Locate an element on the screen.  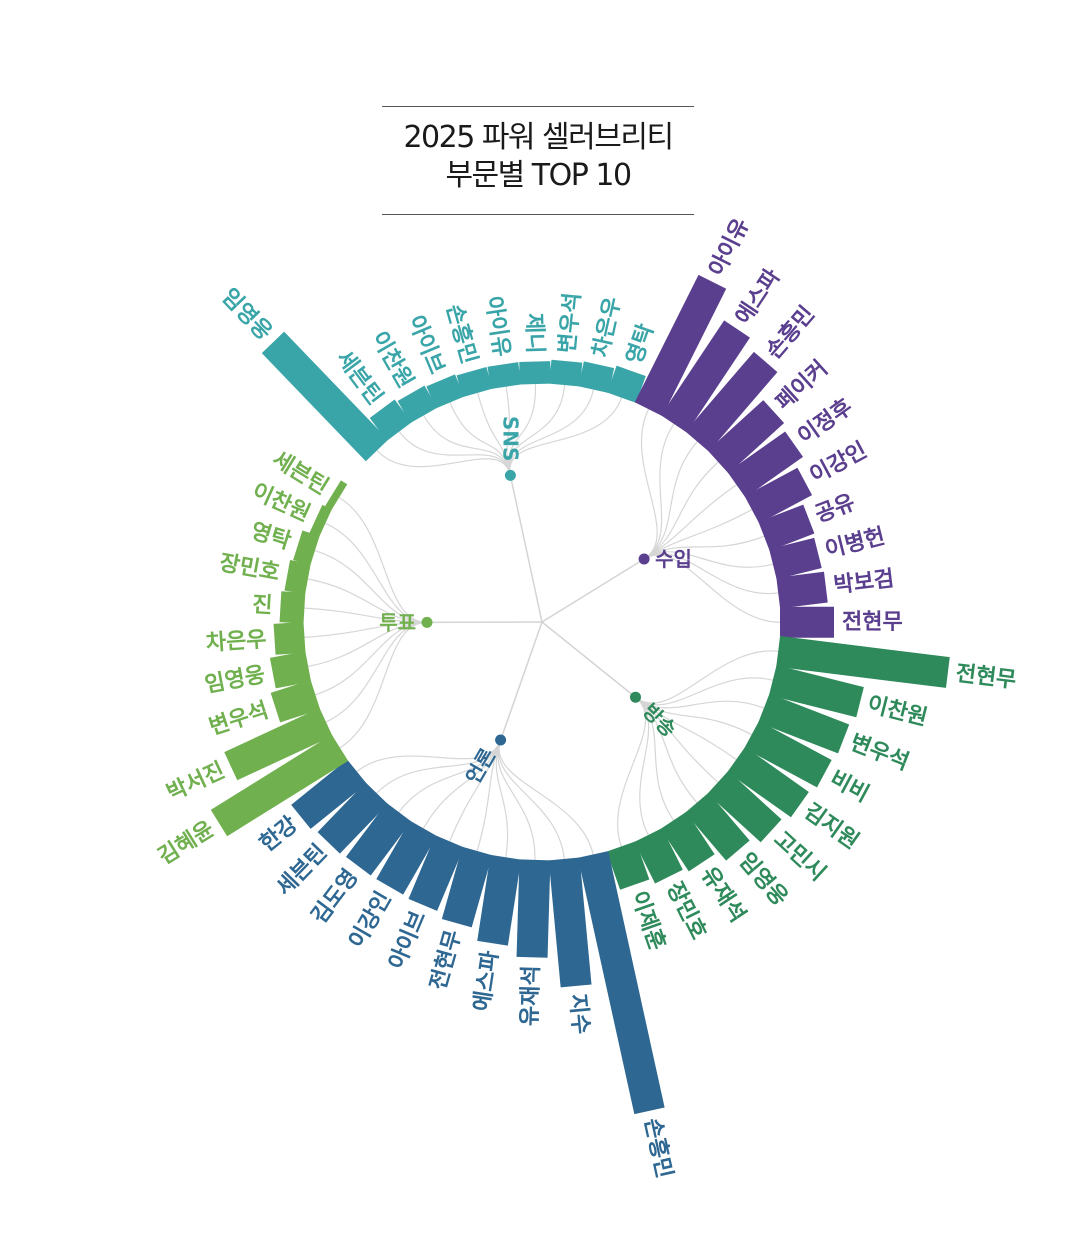
bar-label: 비비 is located at coordinates (848, 786).